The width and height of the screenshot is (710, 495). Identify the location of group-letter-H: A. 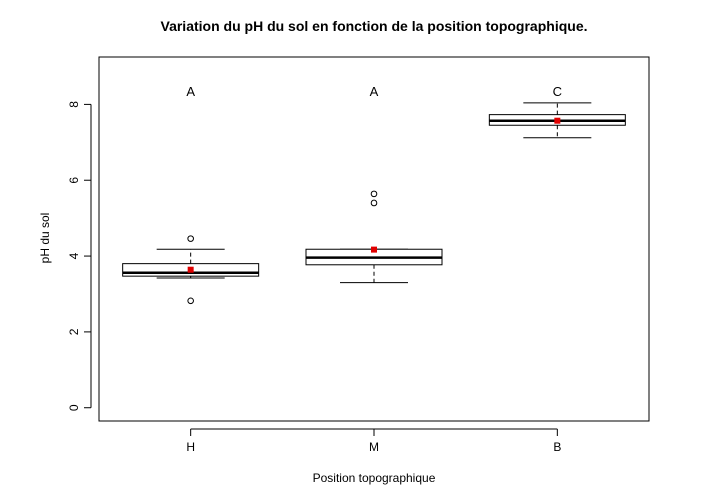
(190, 91).